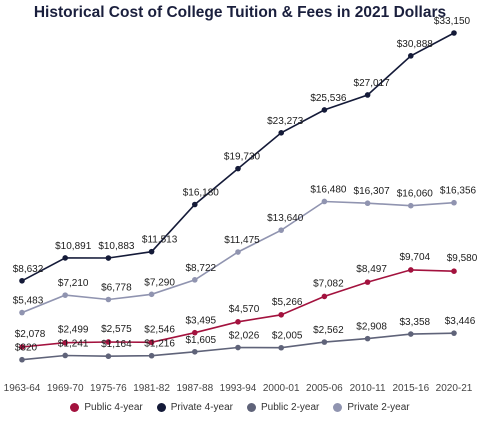 Image resolution: width=480 pixels, height=428 pixels. I want to click on legend-label: Private 2-year, so click(378, 407).